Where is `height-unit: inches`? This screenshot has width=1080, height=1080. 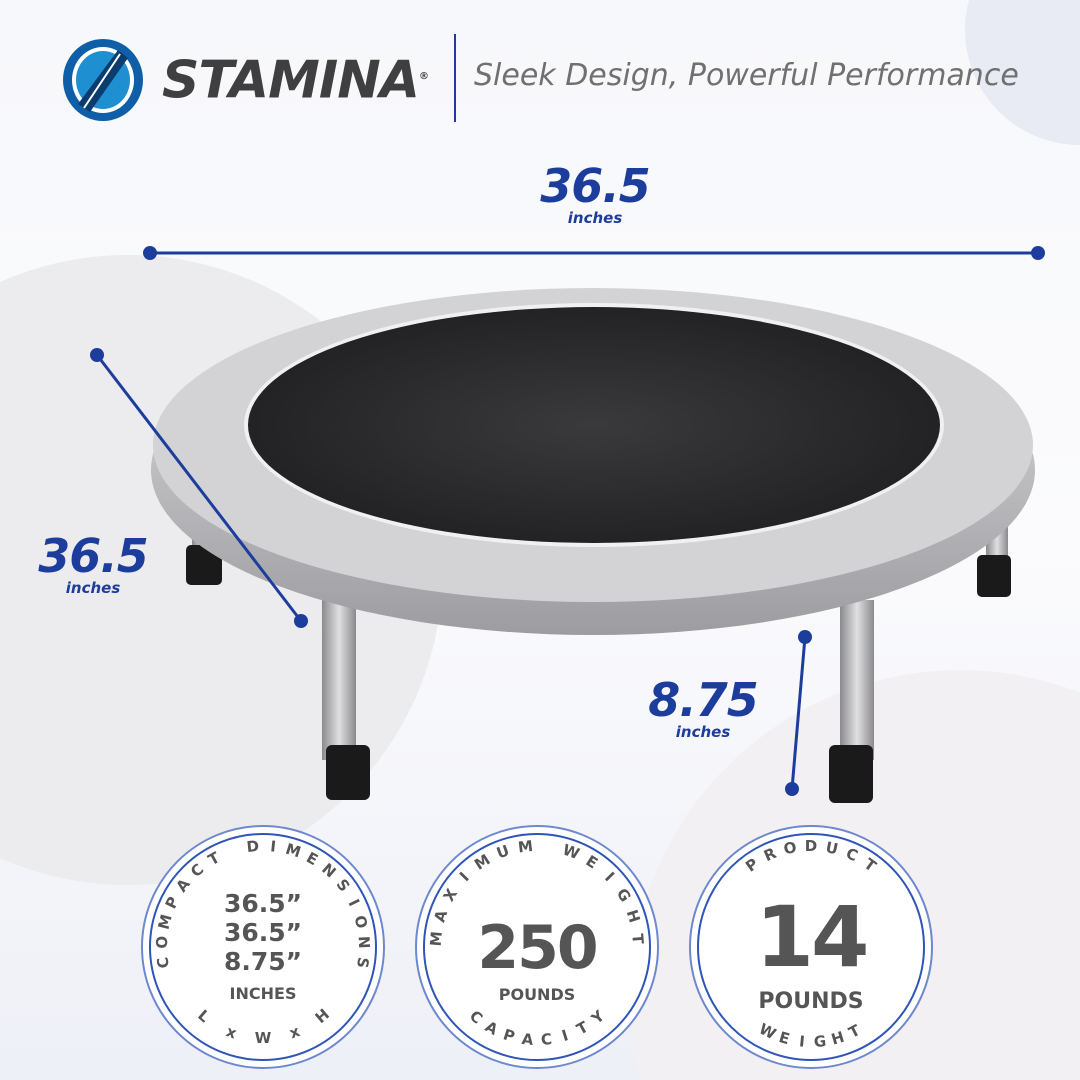
height-unit: inches is located at coordinates (703, 732).